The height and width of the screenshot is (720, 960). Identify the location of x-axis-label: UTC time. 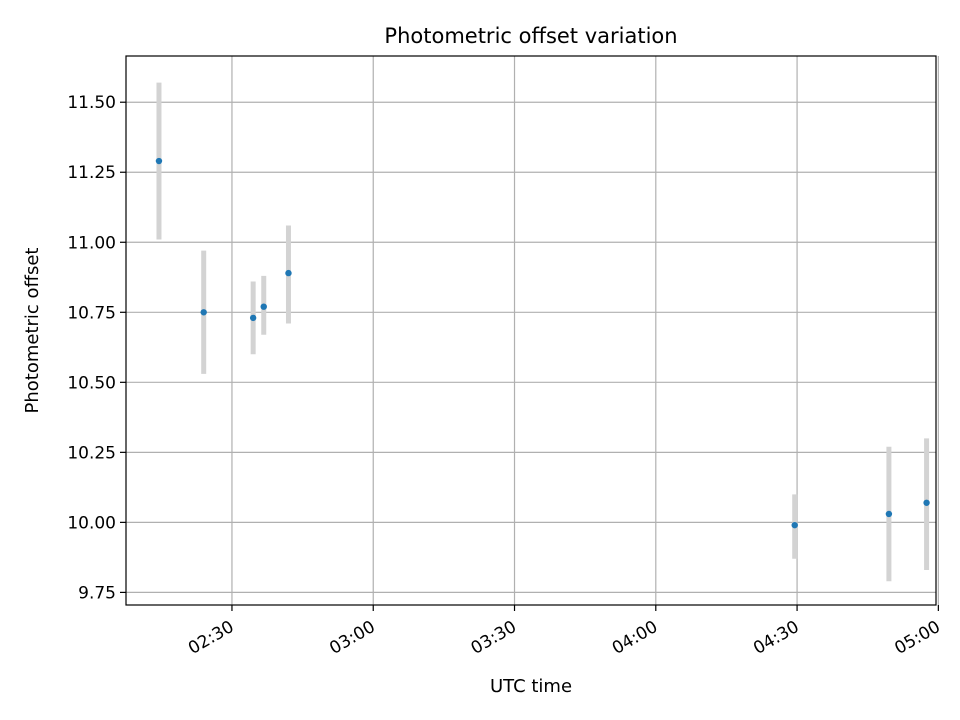
(531, 686).